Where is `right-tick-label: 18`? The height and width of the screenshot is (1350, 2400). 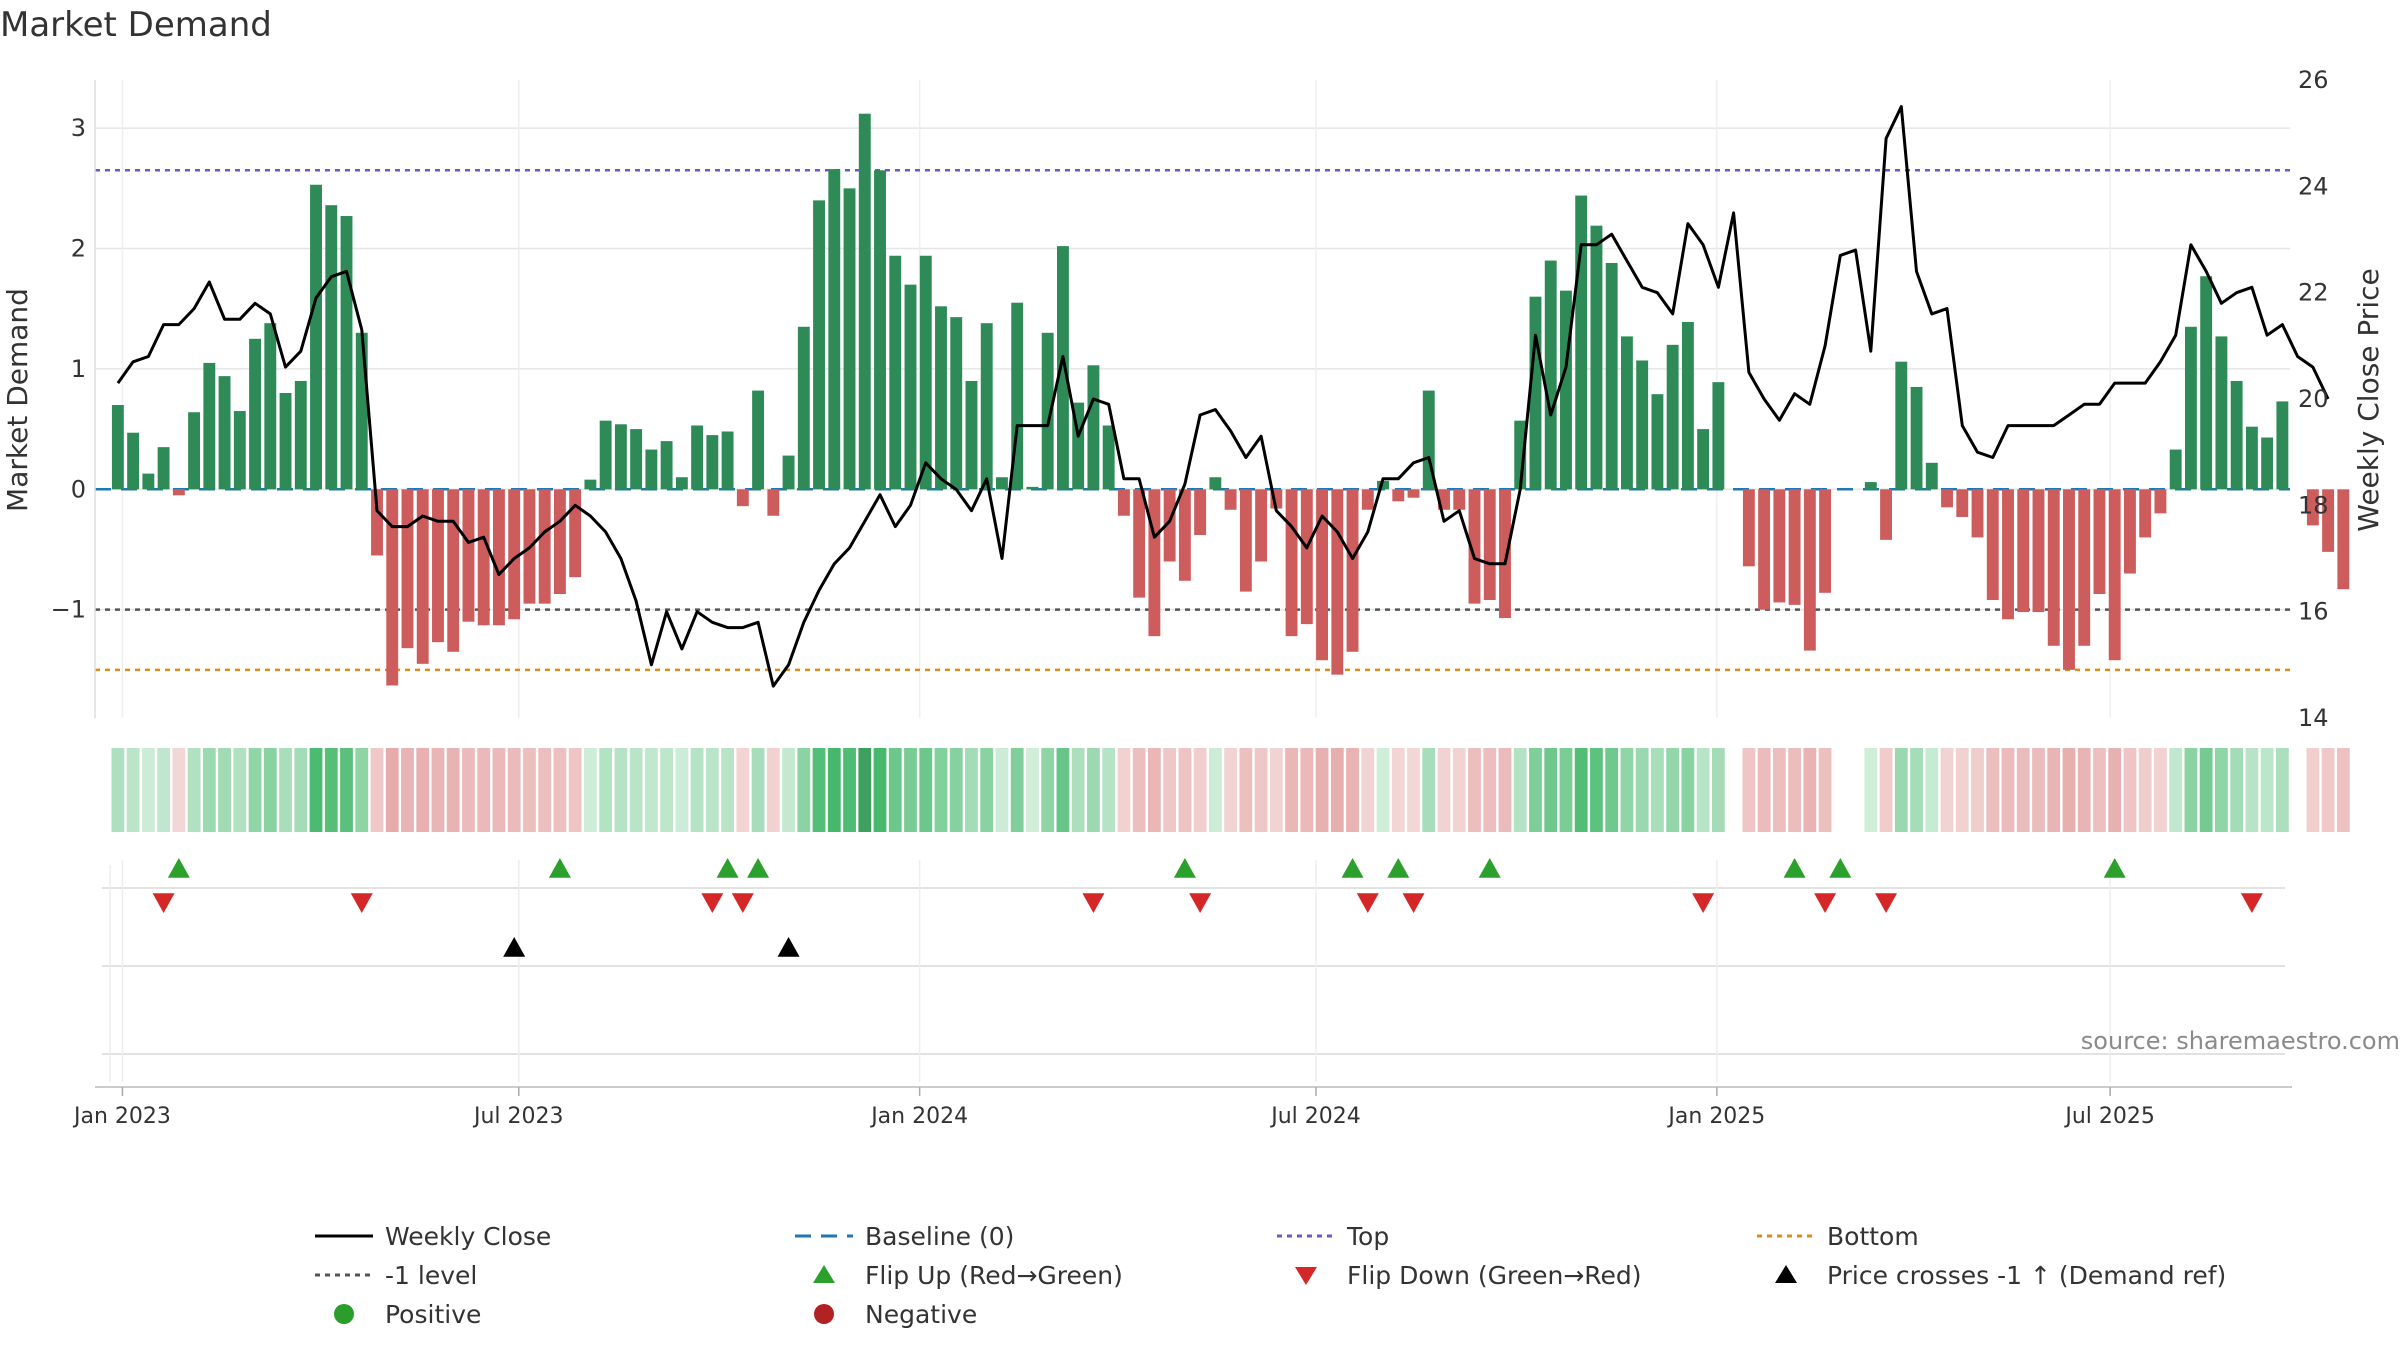 right-tick-label: 18 is located at coordinates (2313, 505).